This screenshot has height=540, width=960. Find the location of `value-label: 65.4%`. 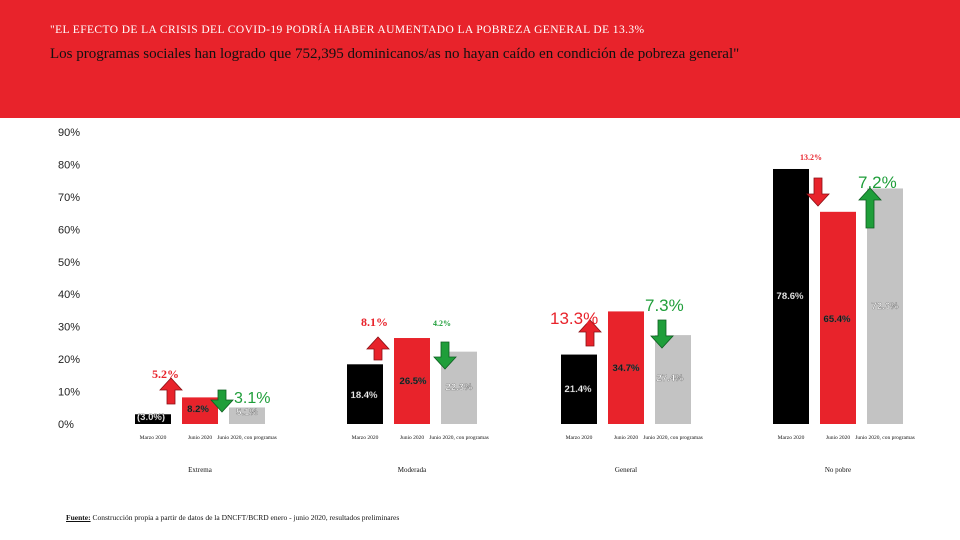

value-label: 65.4% is located at coordinates (837, 319).